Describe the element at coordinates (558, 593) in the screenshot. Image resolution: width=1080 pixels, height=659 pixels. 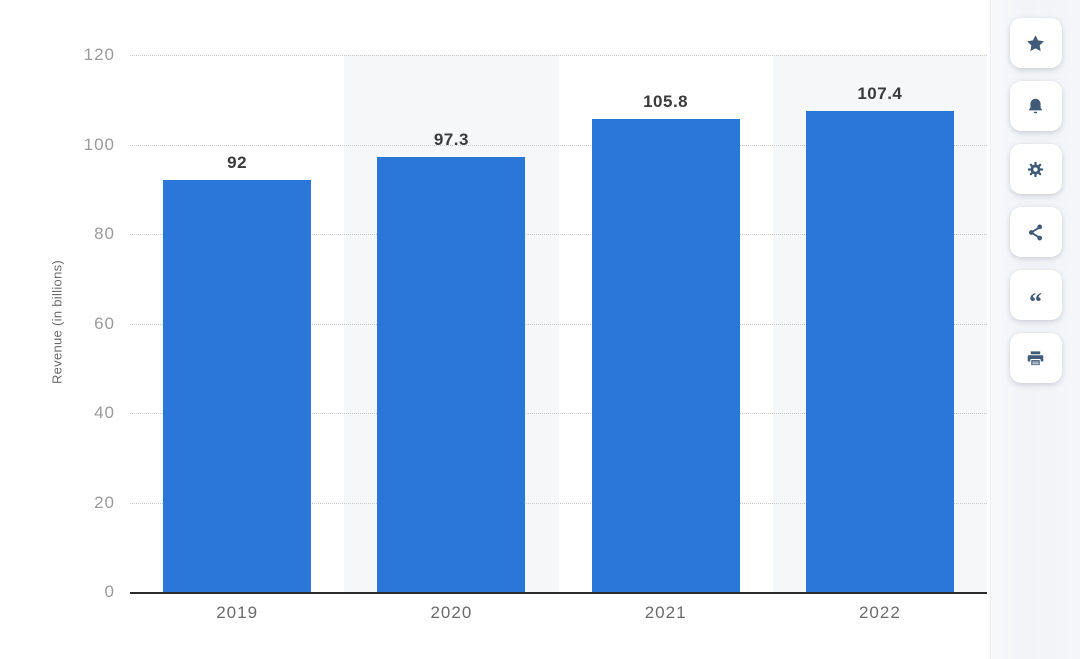
I see `x-axis-line` at that location.